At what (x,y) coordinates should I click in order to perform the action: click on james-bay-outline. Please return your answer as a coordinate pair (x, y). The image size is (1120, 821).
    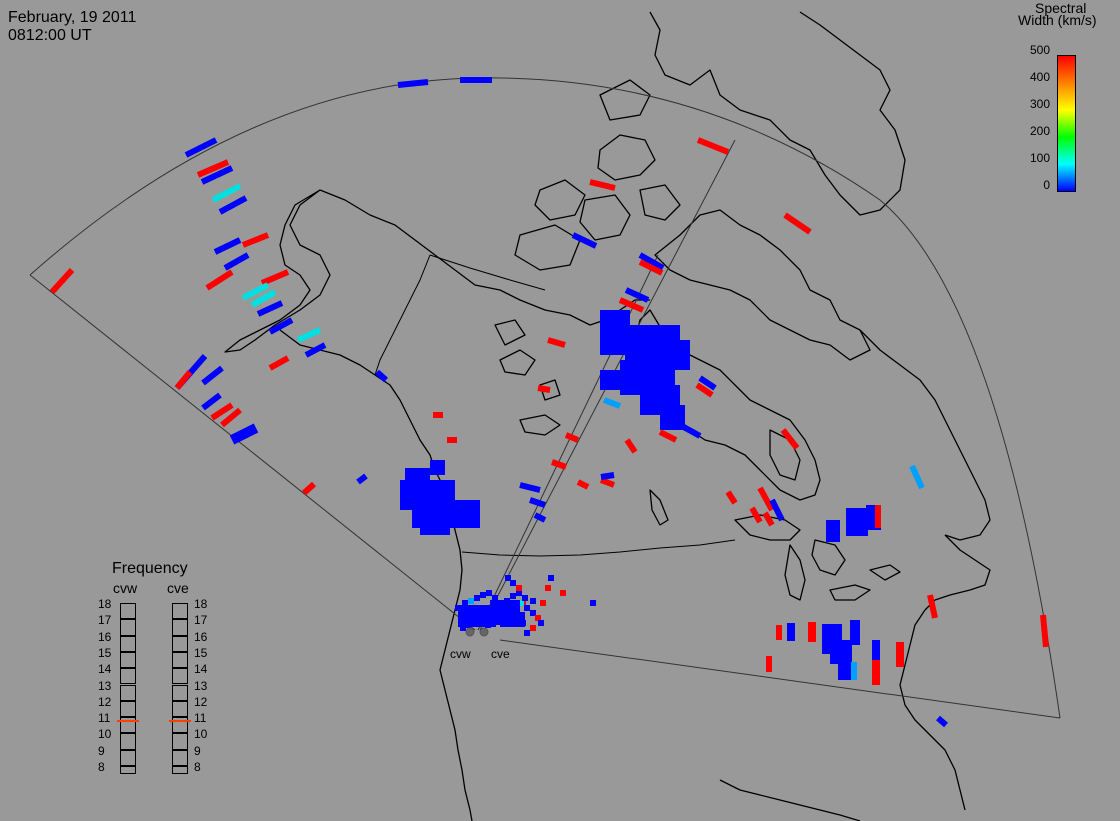
    Looking at the image, I should click on (785, 455).